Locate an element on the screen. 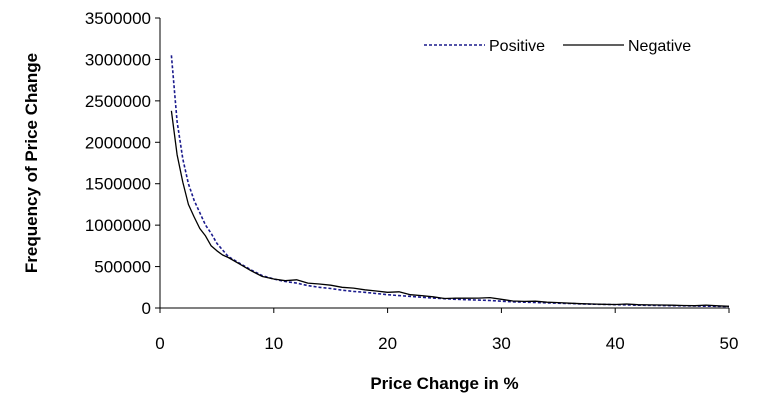  x-axis-title: Price Change in % is located at coordinates (444, 383).